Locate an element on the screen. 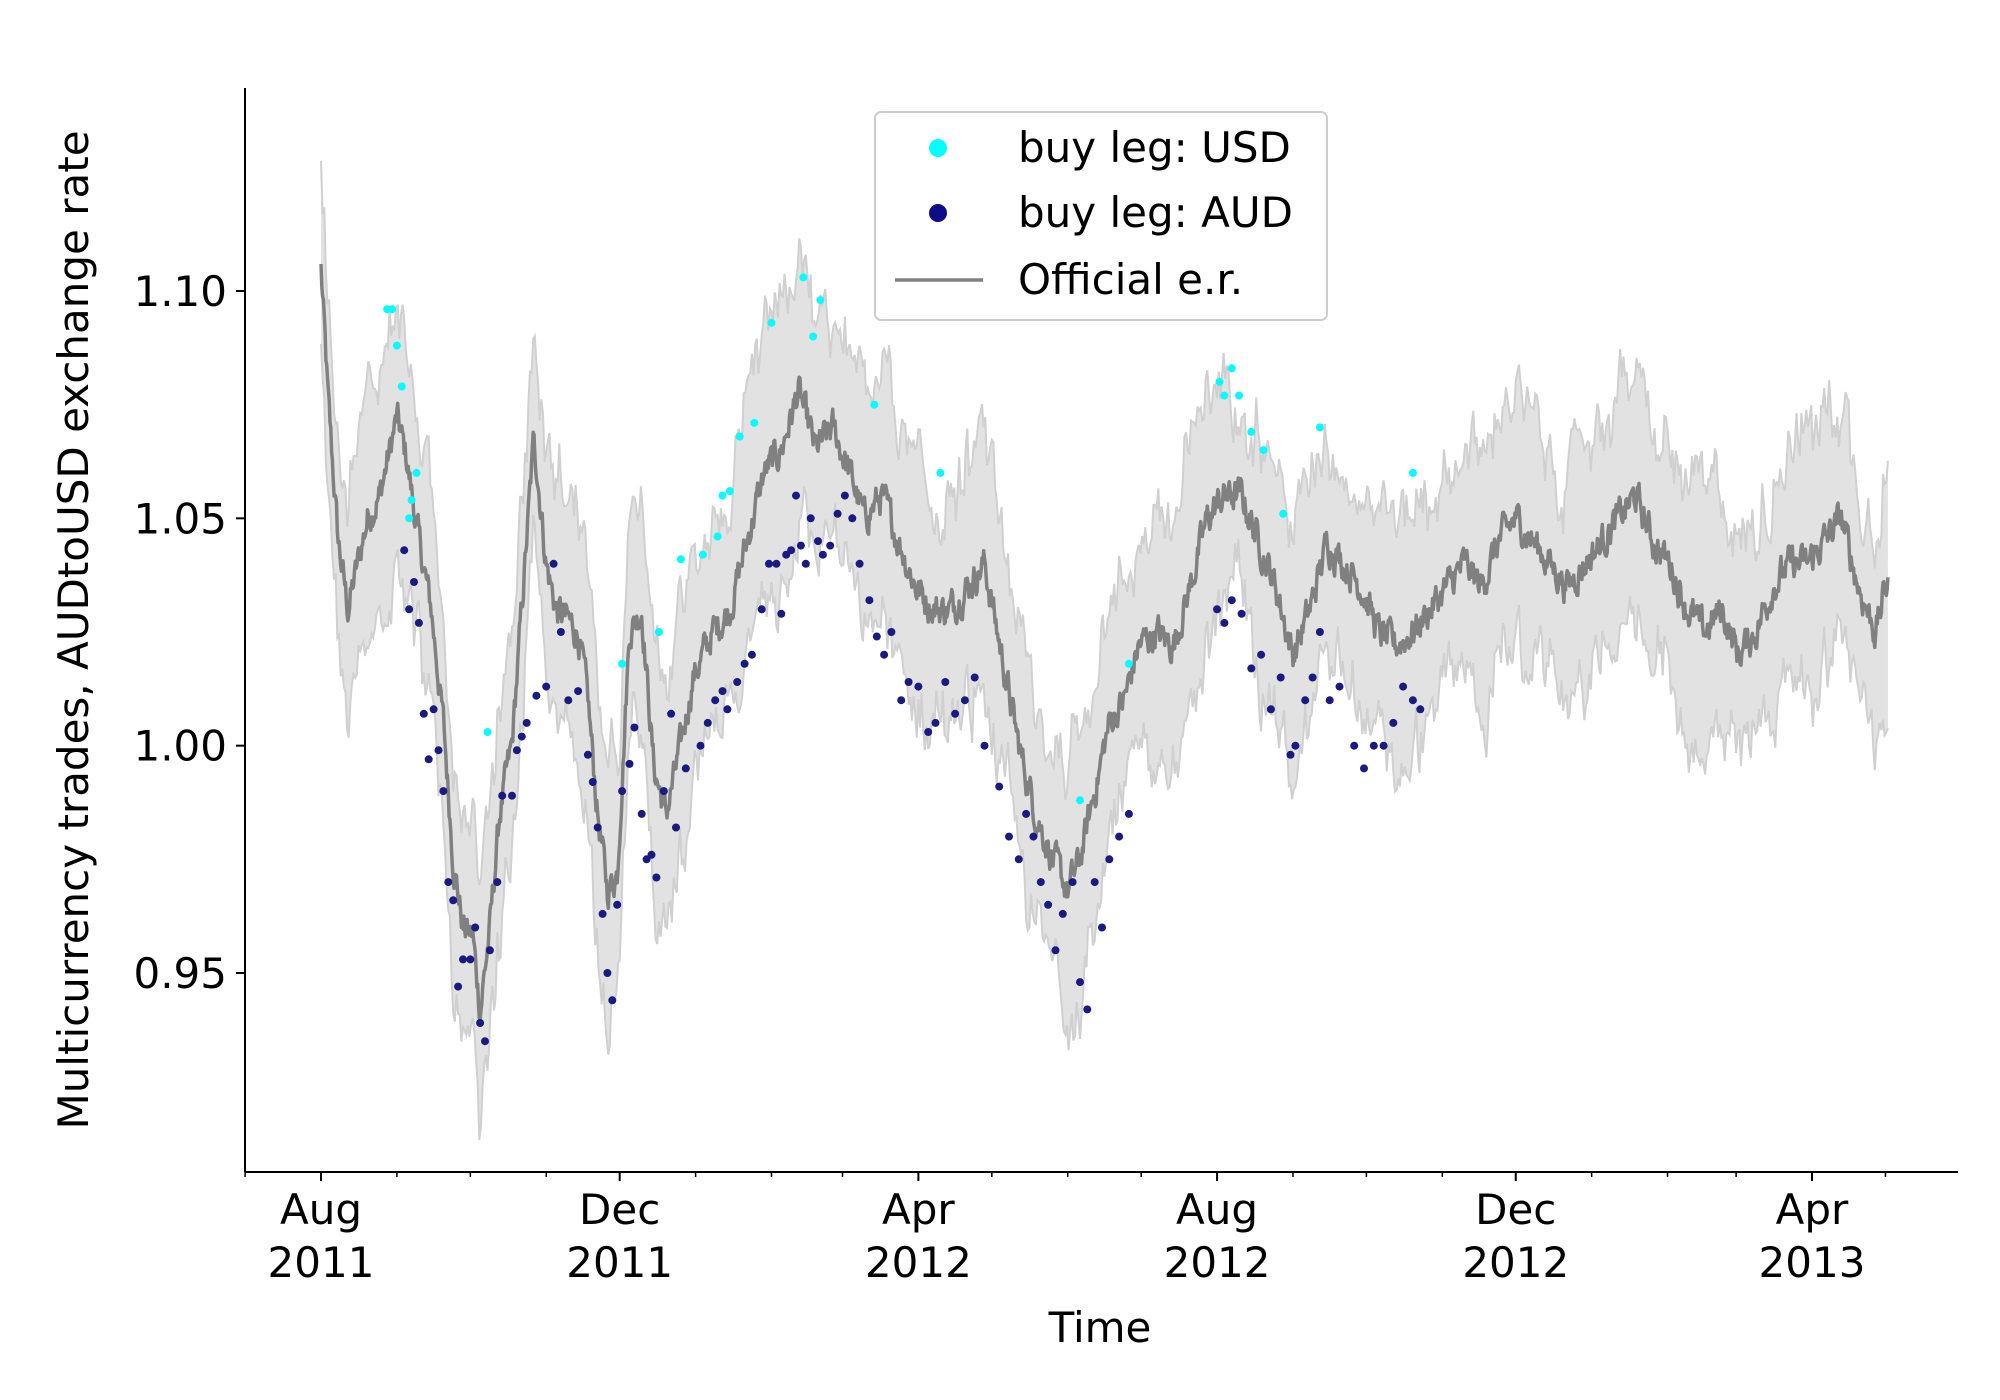 The width and height of the screenshot is (2000, 1400). x-tick-label-month: Dec is located at coordinates (619, 1209).